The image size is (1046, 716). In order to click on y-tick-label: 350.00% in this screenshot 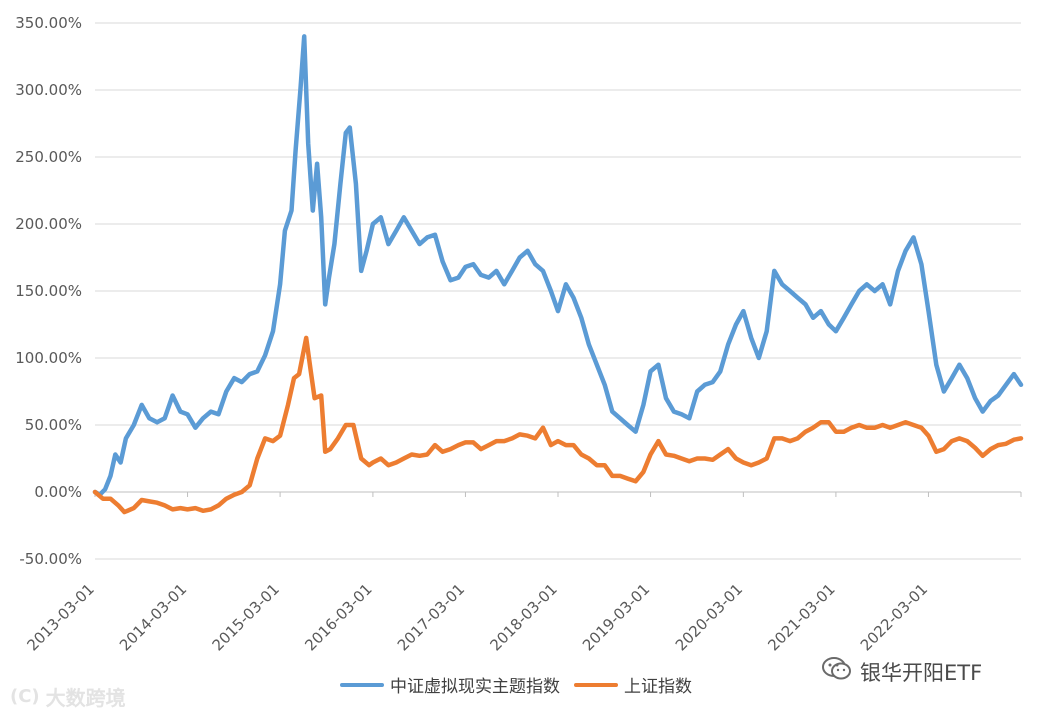, I will do `click(48, 23)`.